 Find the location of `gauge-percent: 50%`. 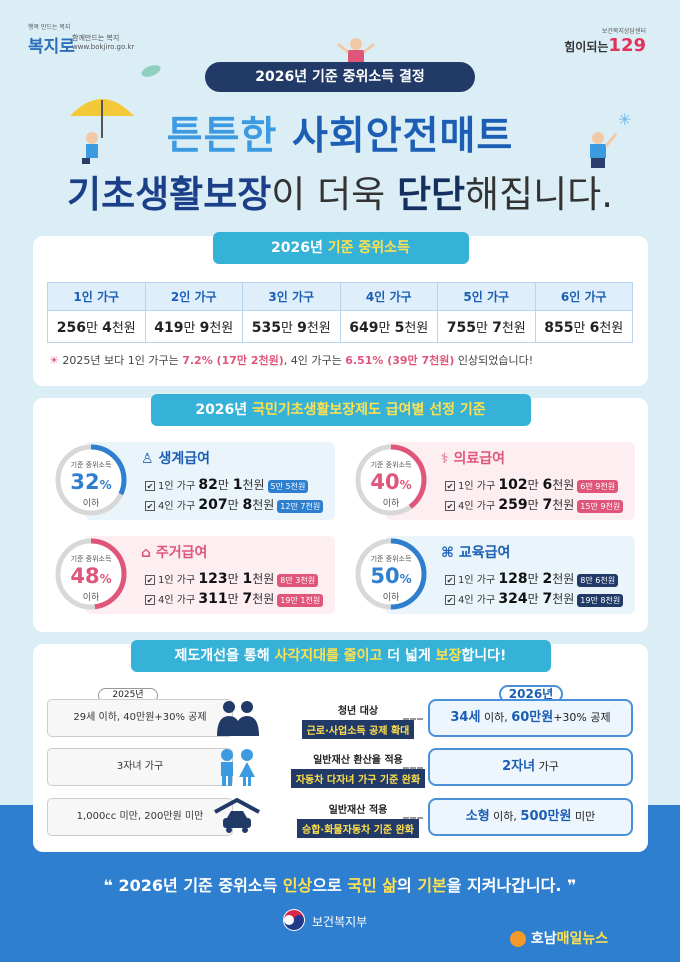

gauge-percent: 50% is located at coordinates (391, 576).